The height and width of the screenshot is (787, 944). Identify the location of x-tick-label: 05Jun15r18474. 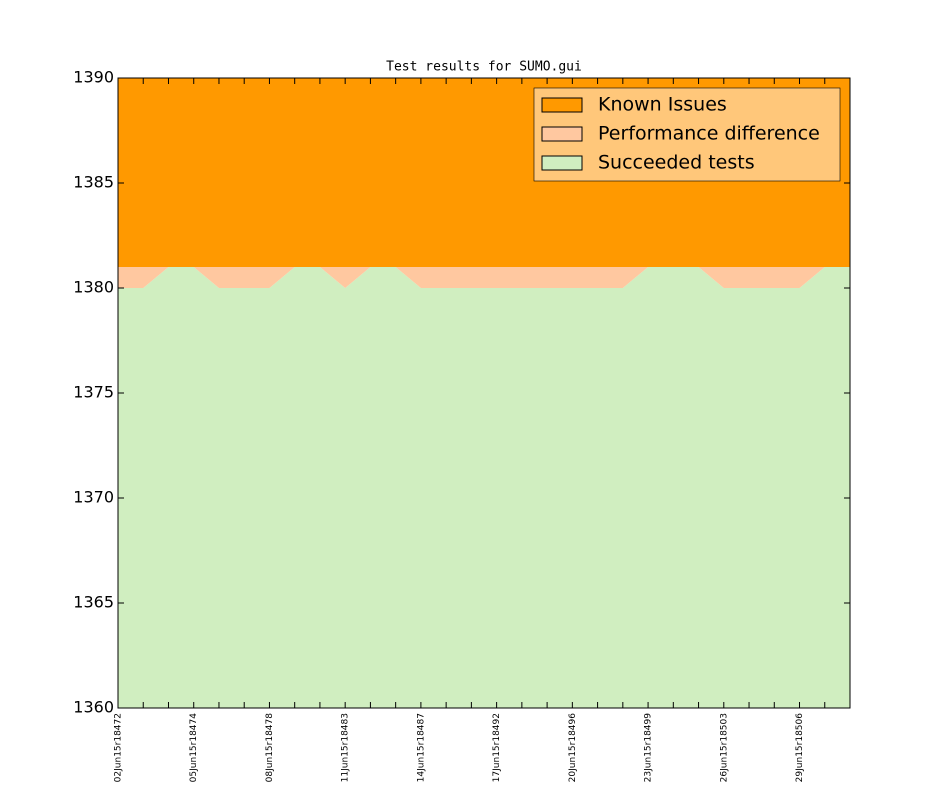
(194, 748).